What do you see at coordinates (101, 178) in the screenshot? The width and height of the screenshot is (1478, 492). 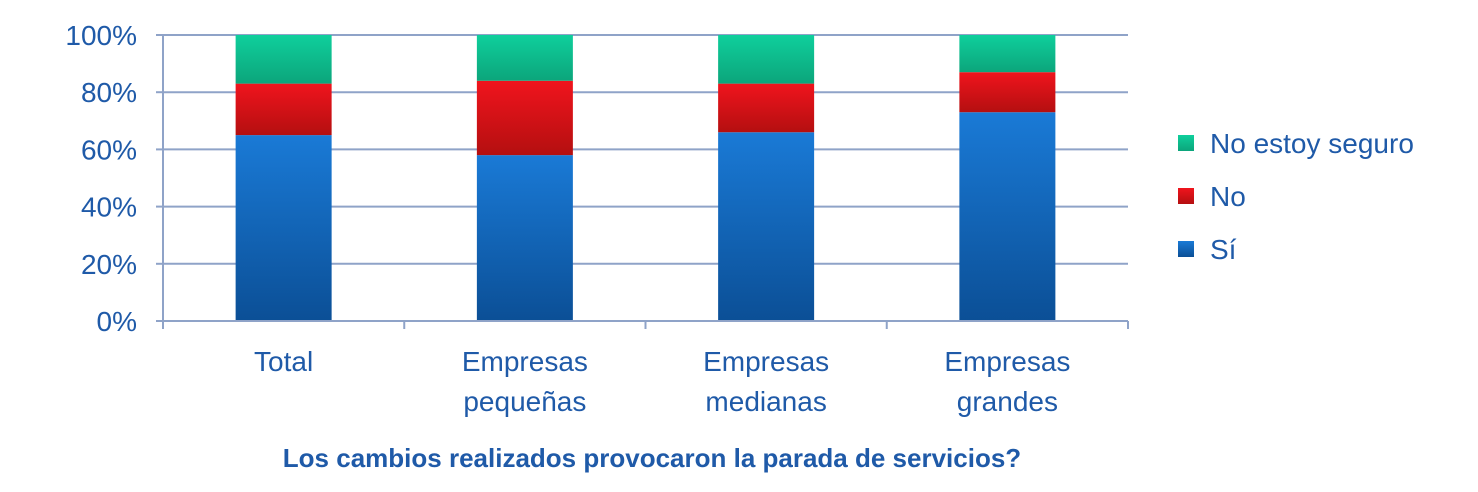 I see `y-axis-tick-labels: 0% 20% 40% 60% 80% 100%` at bounding box center [101, 178].